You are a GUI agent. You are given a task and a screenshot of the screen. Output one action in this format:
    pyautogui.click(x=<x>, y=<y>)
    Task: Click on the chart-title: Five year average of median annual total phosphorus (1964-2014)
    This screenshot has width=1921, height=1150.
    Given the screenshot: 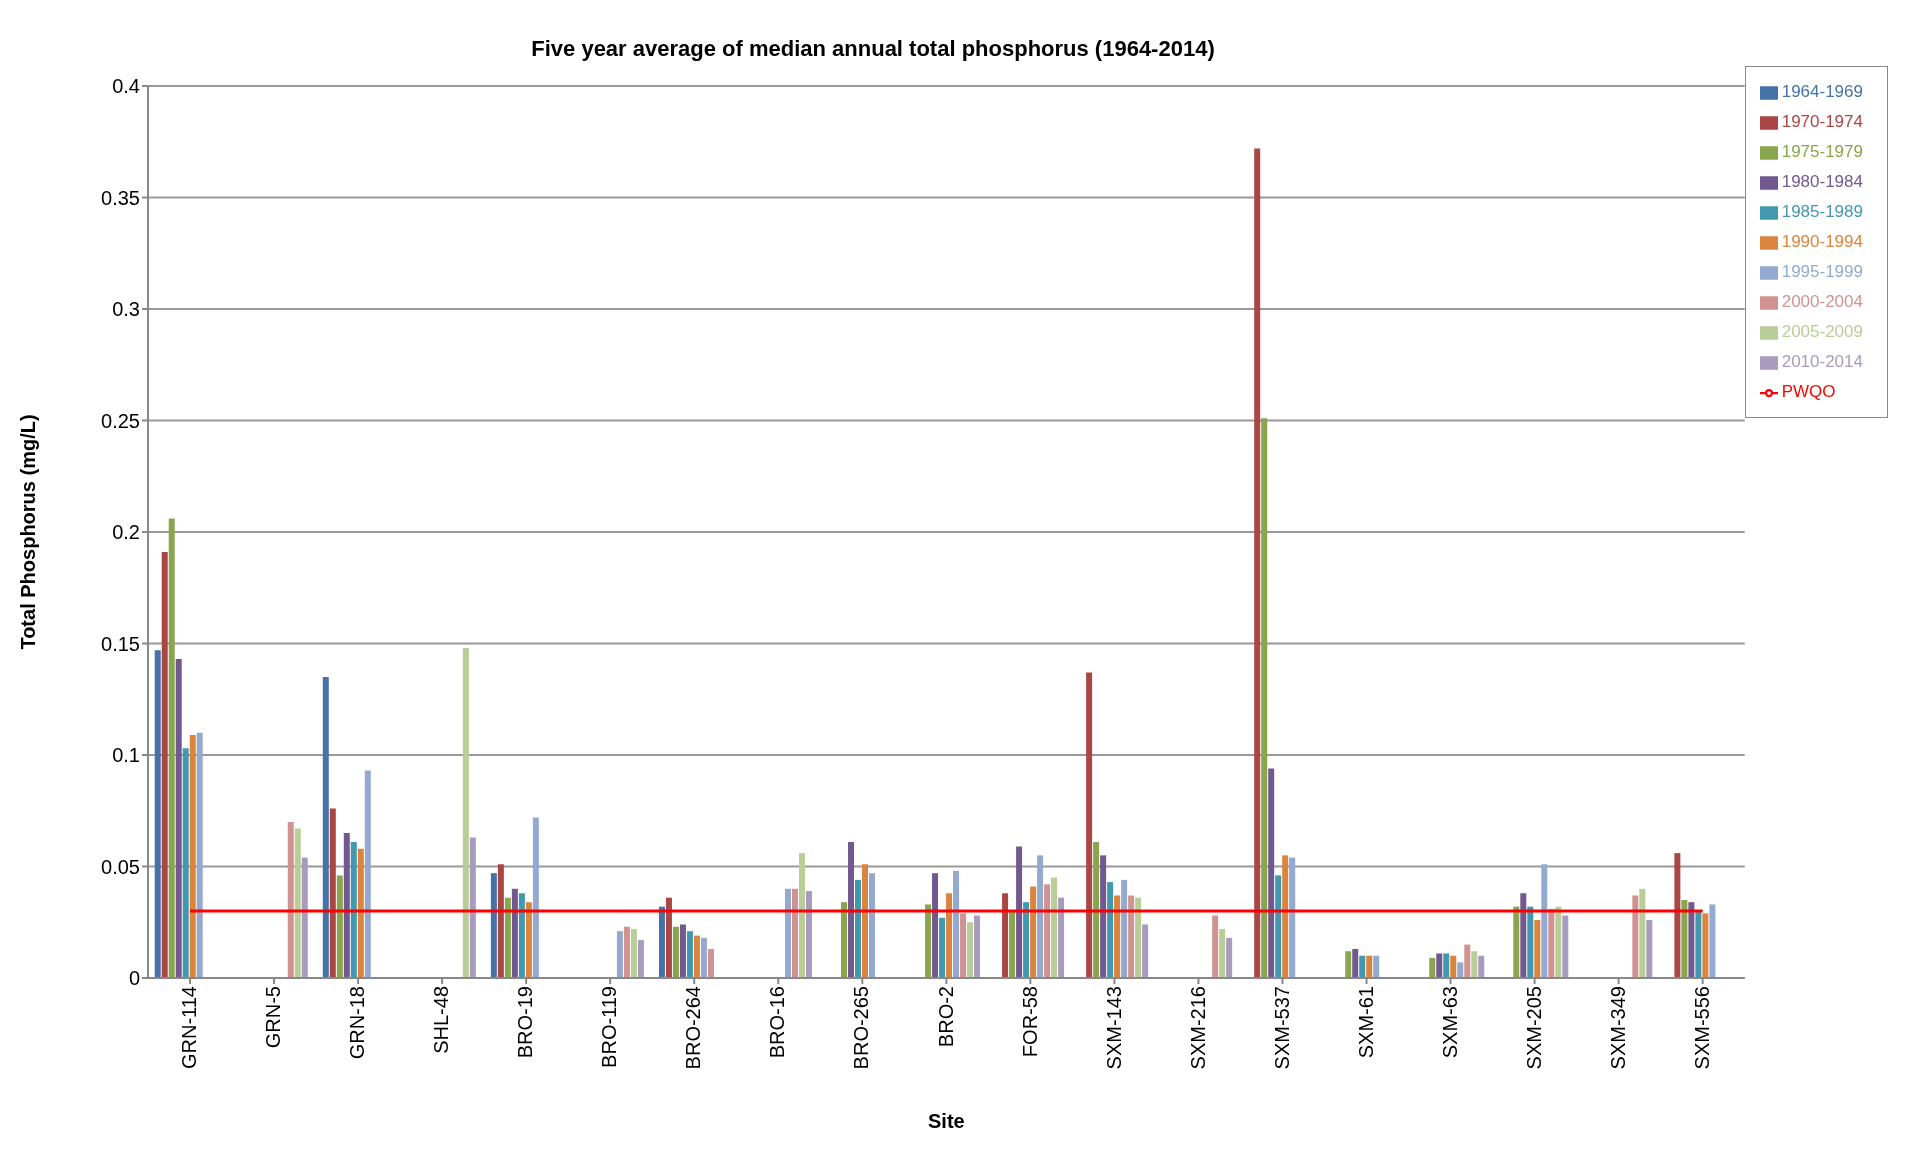 What is the action you would take?
    pyautogui.click(x=873, y=49)
    